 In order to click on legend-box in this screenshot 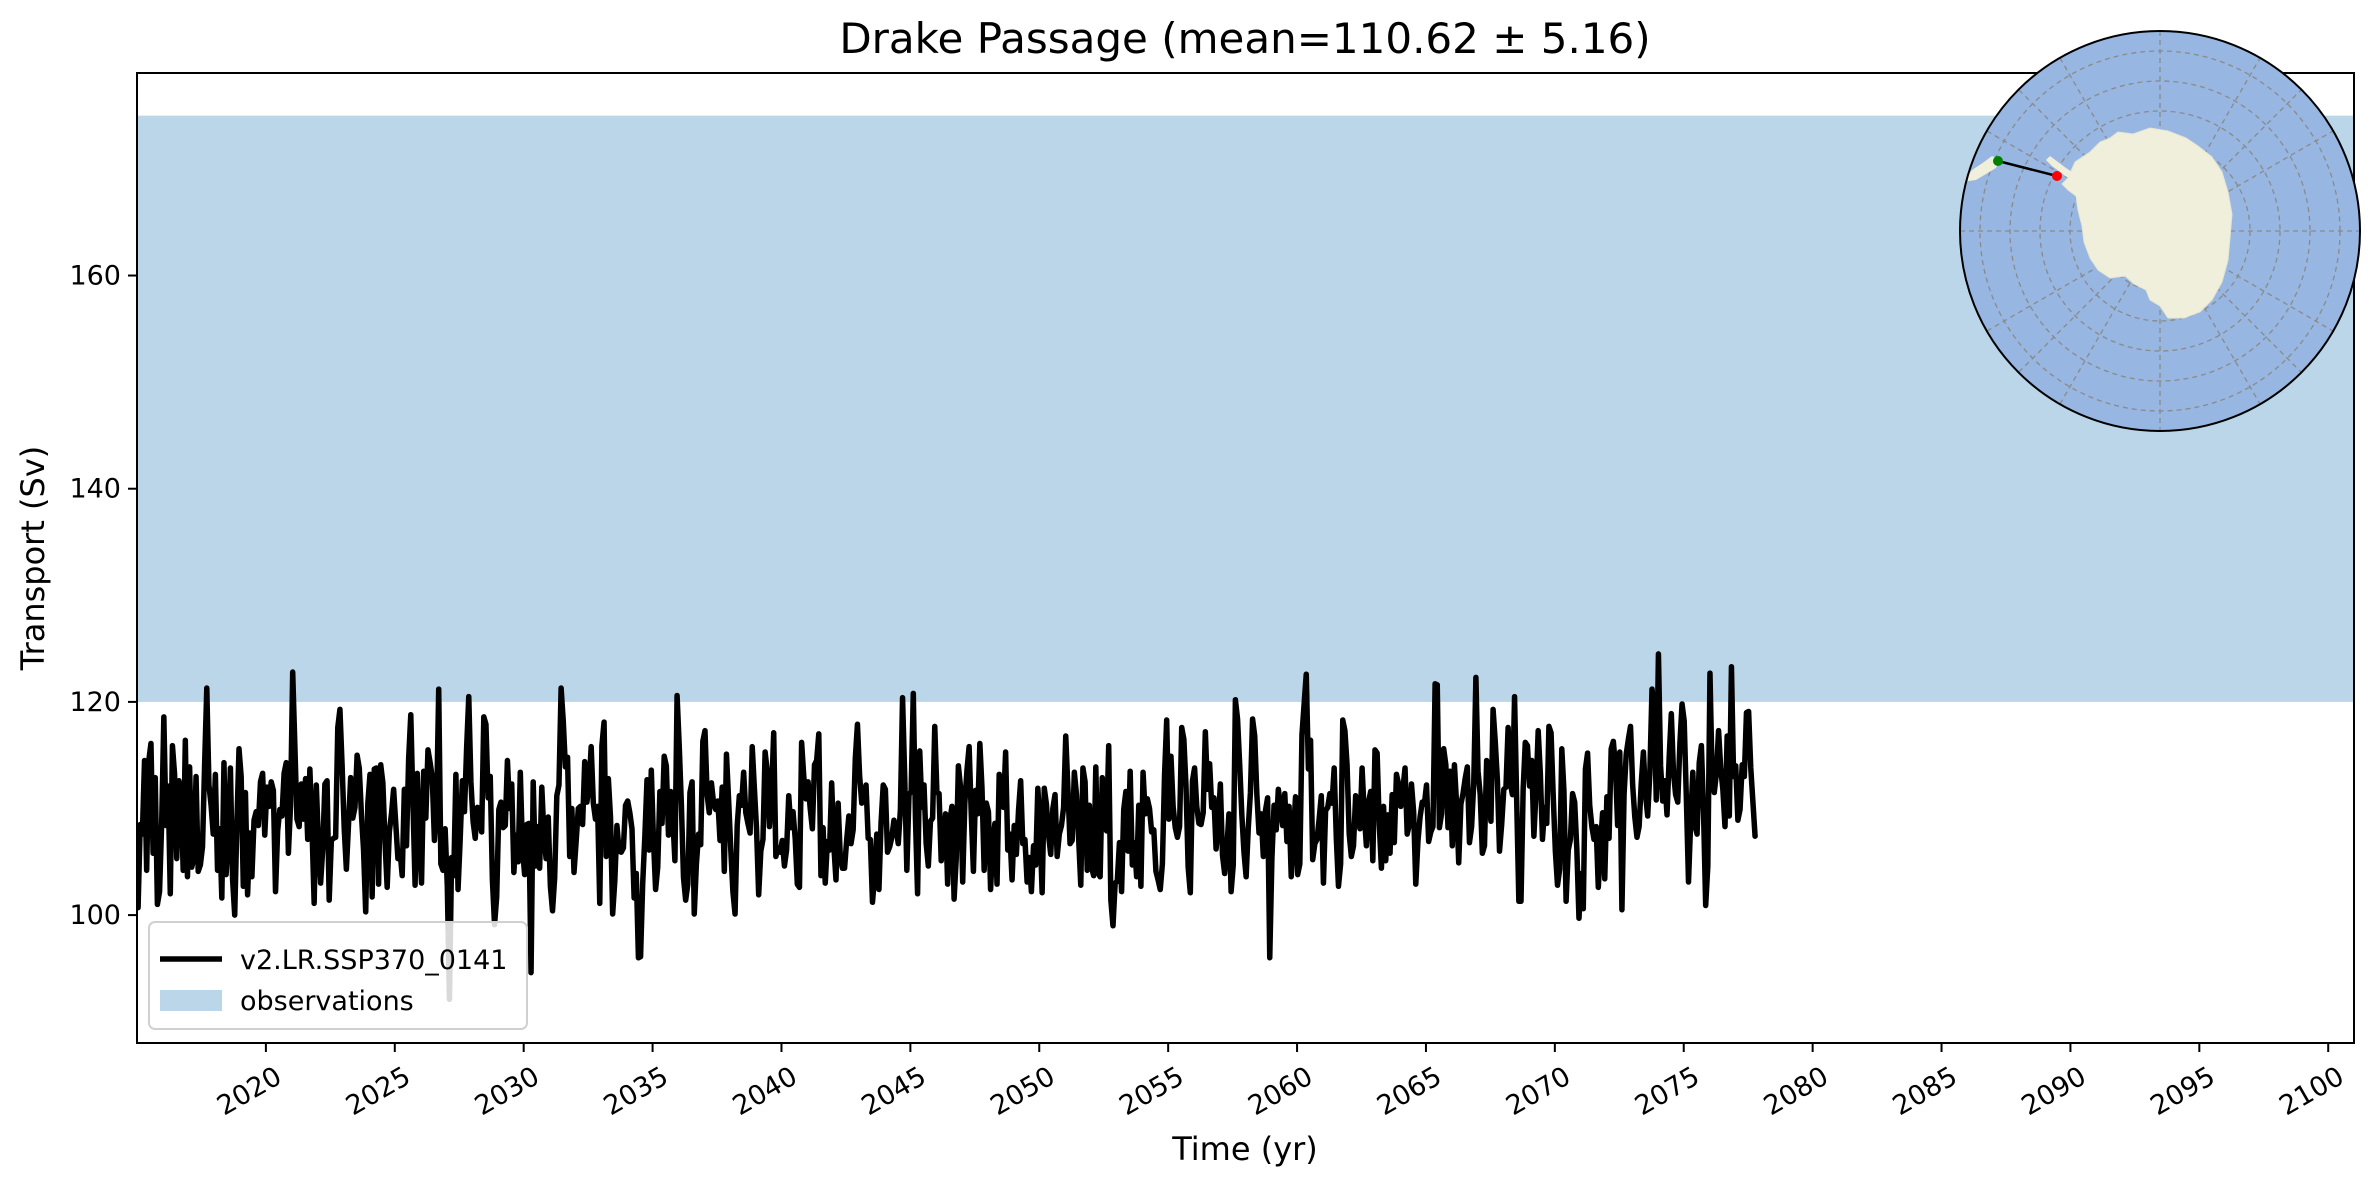, I will do `click(338, 975)`.